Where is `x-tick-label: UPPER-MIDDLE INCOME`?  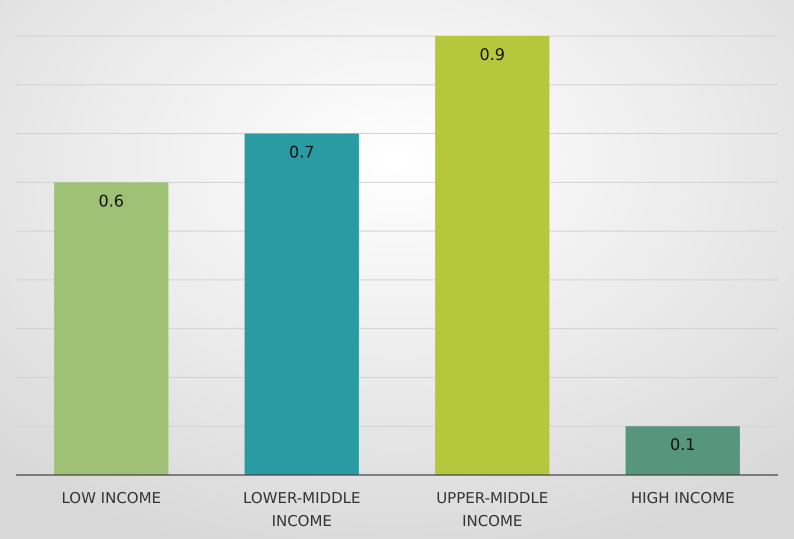 x-tick-label: UPPER-MIDDLE INCOME is located at coordinates (492, 509).